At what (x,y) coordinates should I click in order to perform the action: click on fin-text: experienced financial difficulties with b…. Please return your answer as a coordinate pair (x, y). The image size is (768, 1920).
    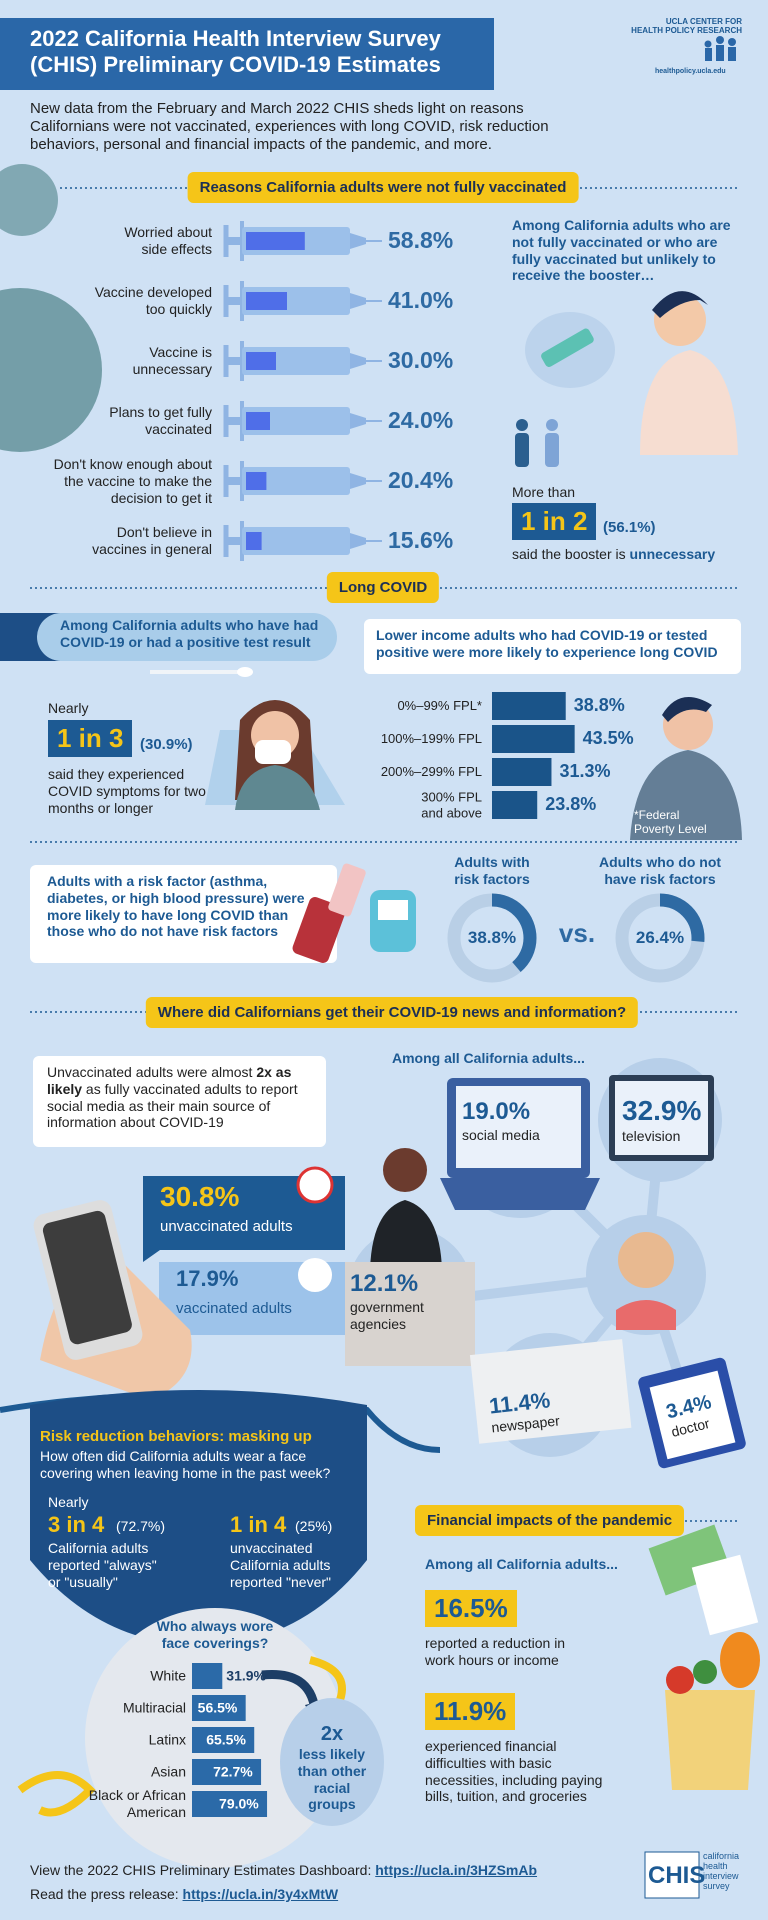
    Looking at the image, I should click on (513, 1771).